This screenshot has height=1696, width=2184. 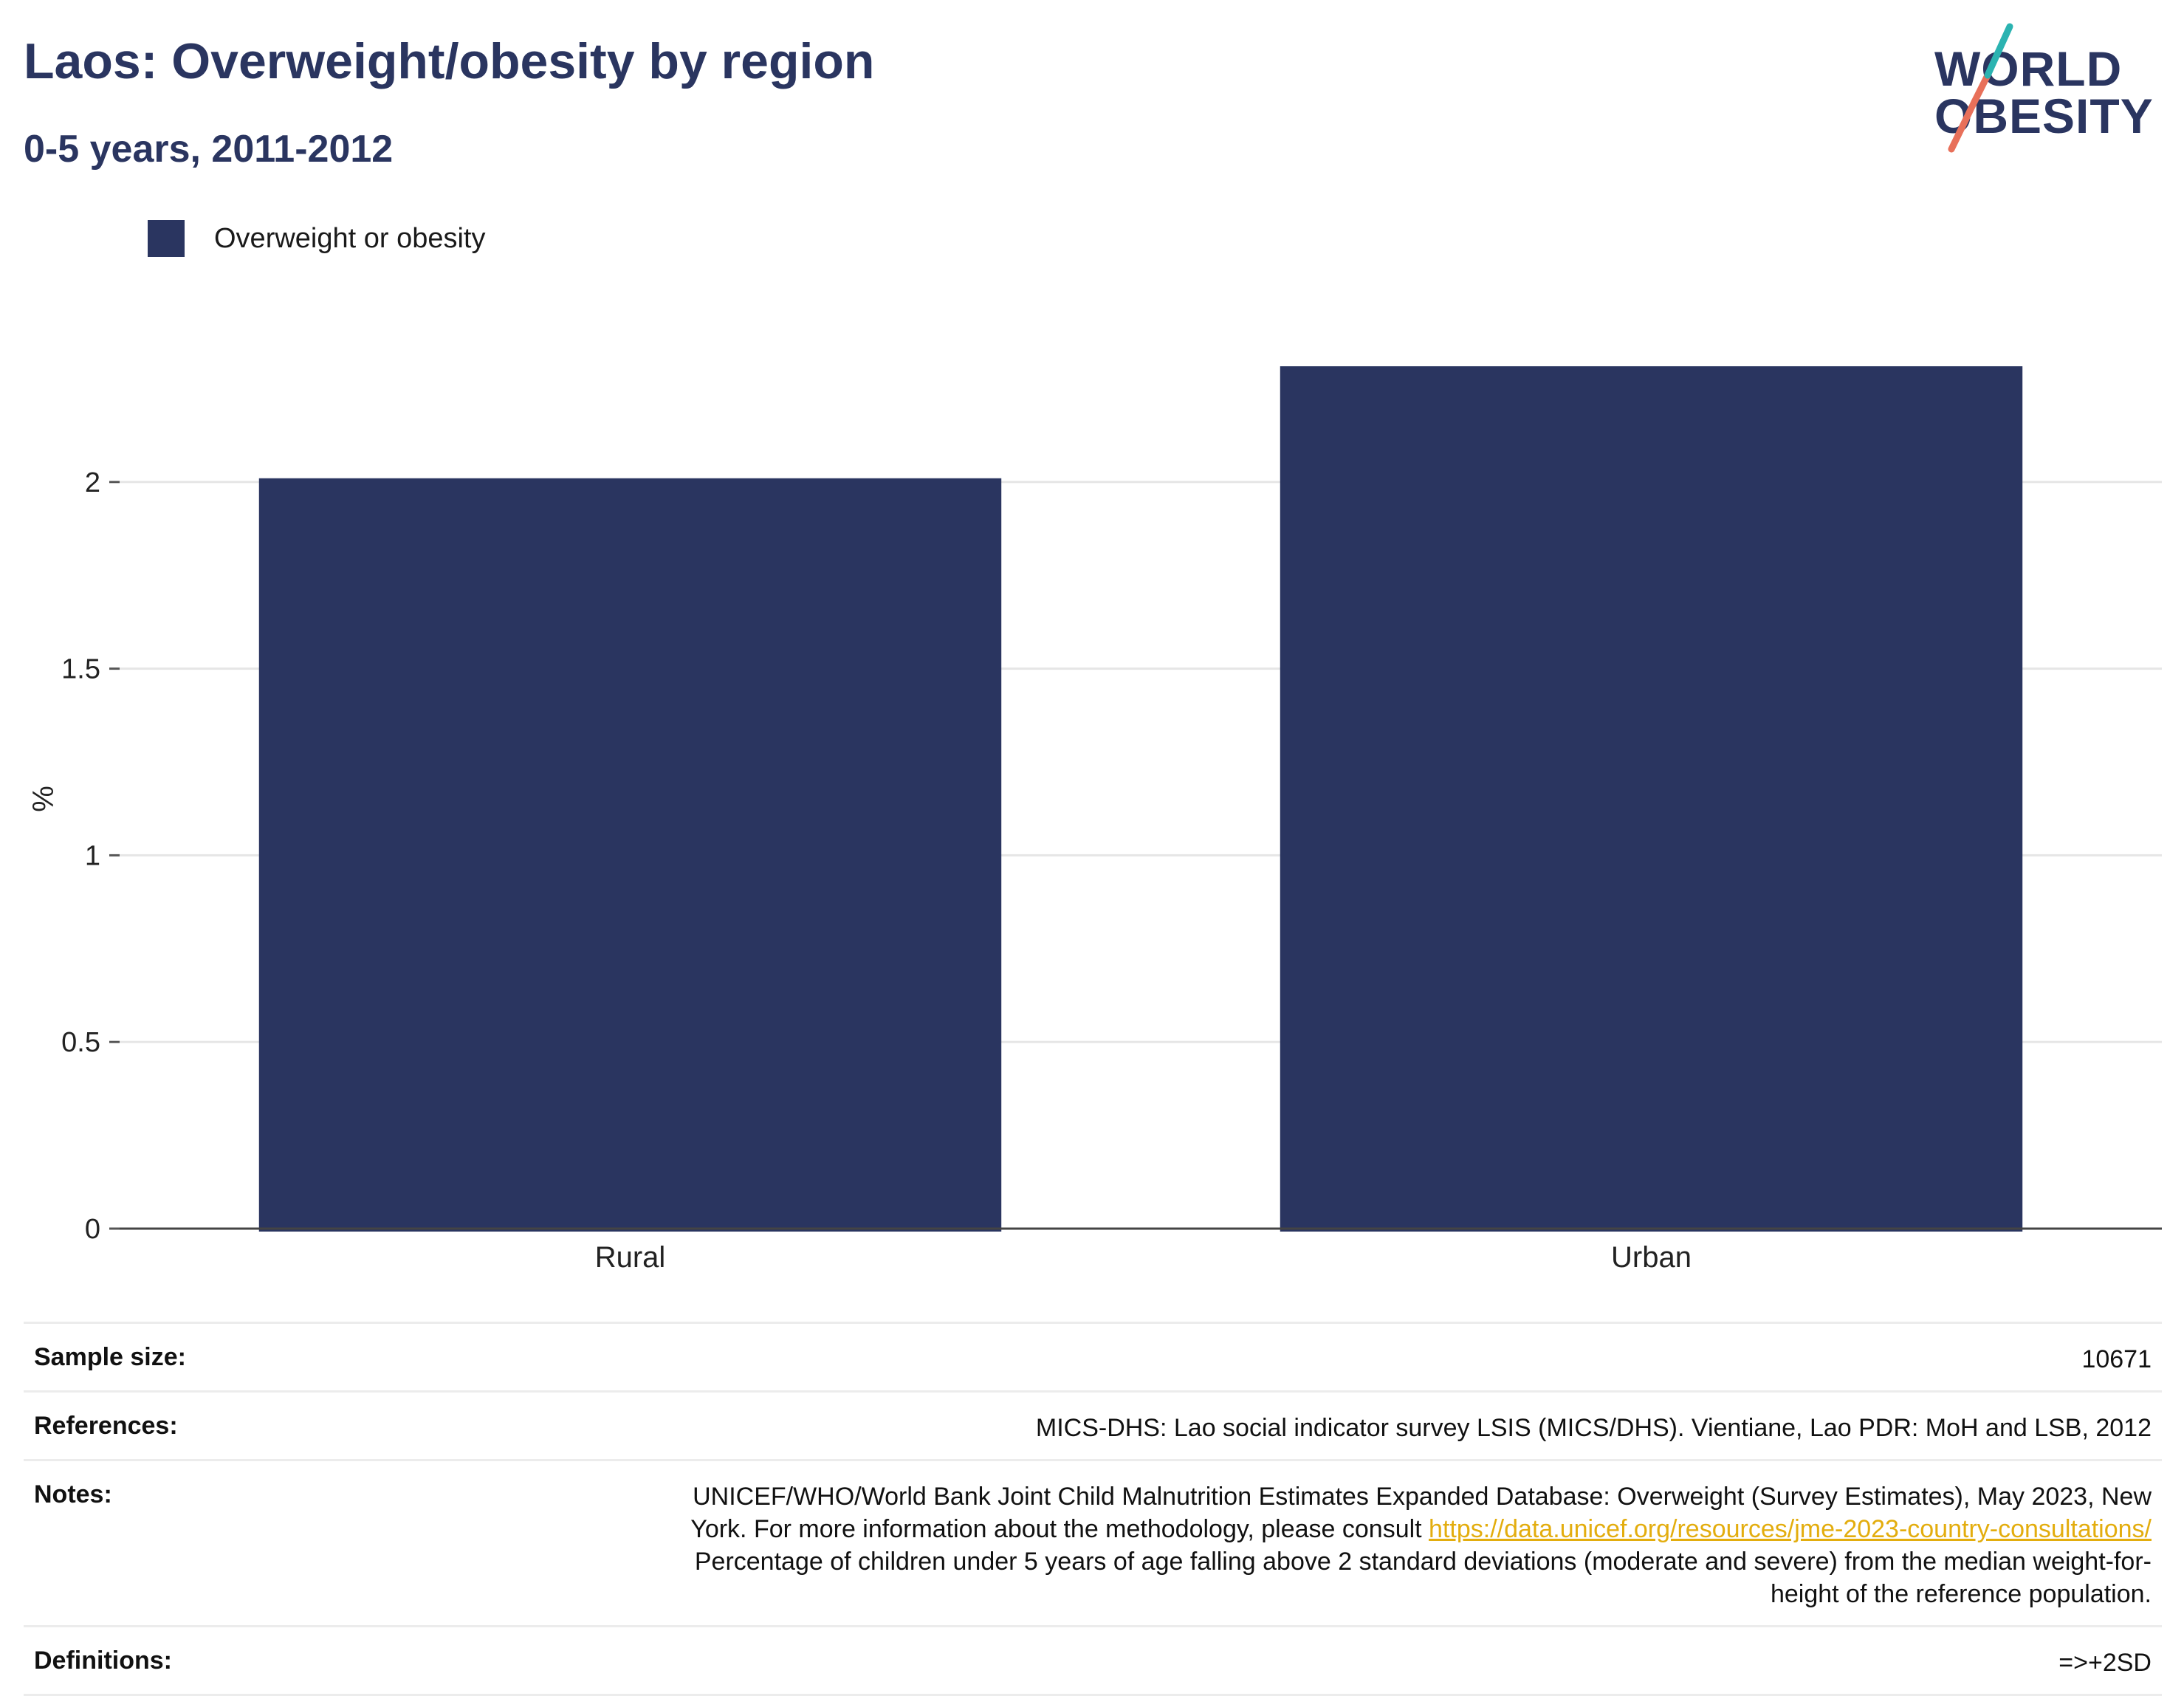 I want to click on info-row-definitions: Definitions: =>+2SD, so click(x=1093, y=1660).